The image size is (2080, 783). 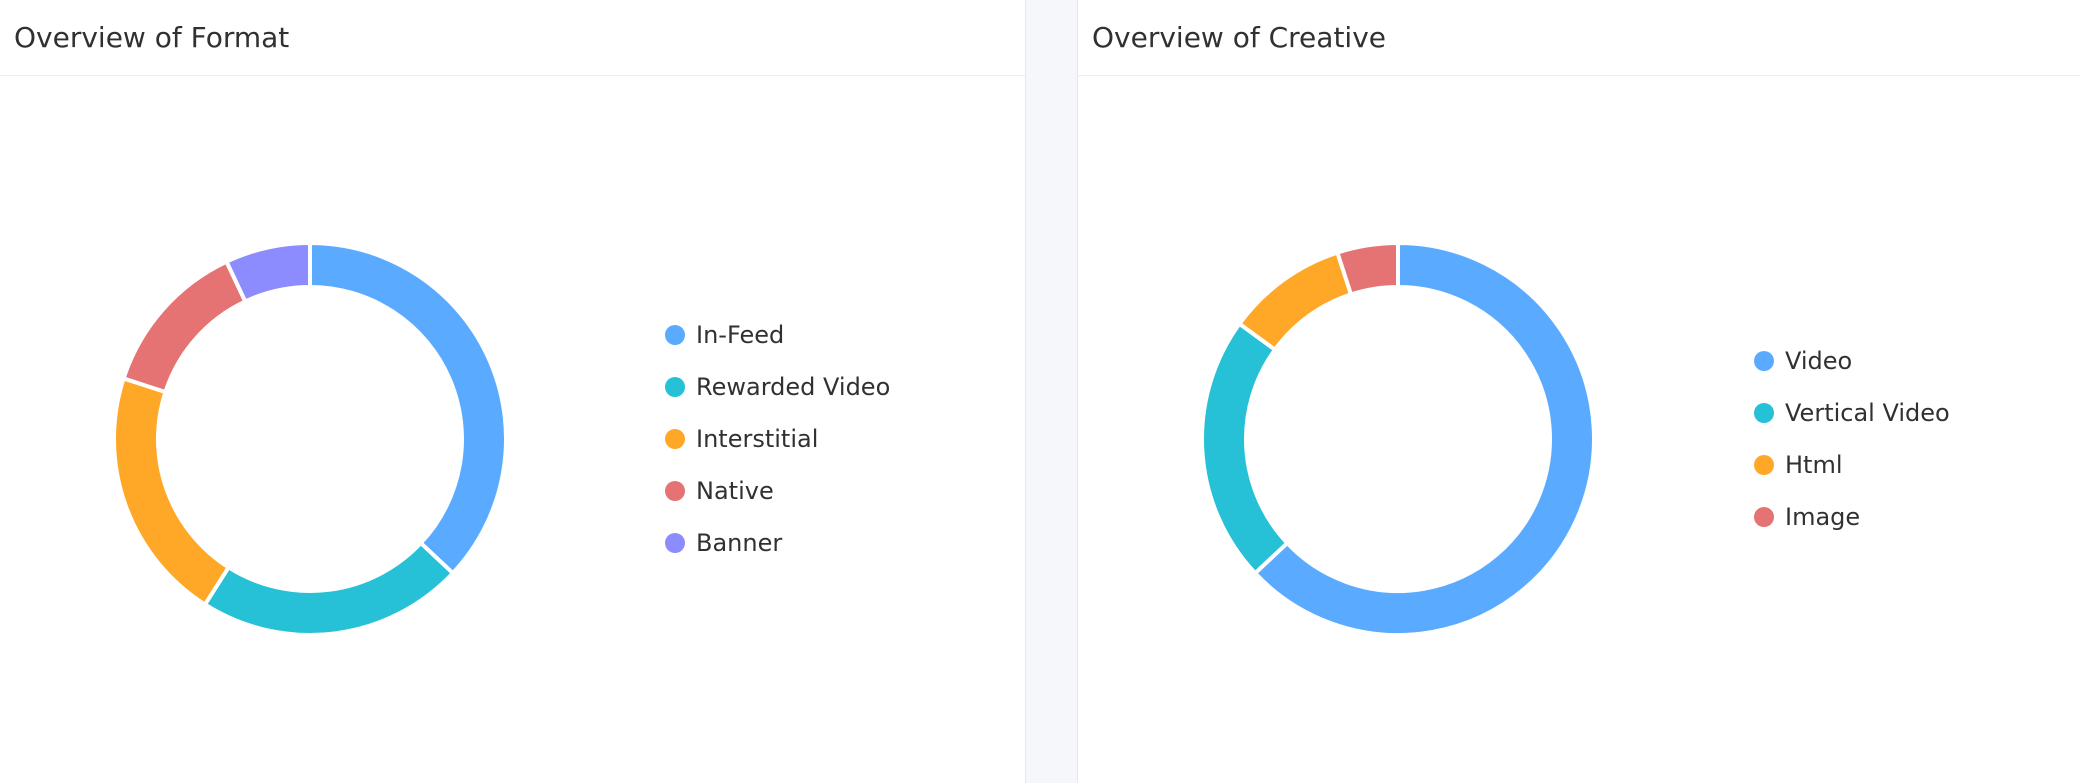 I want to click on creative-panel-header: Overview of Creative, so click(x=1579, y=38).